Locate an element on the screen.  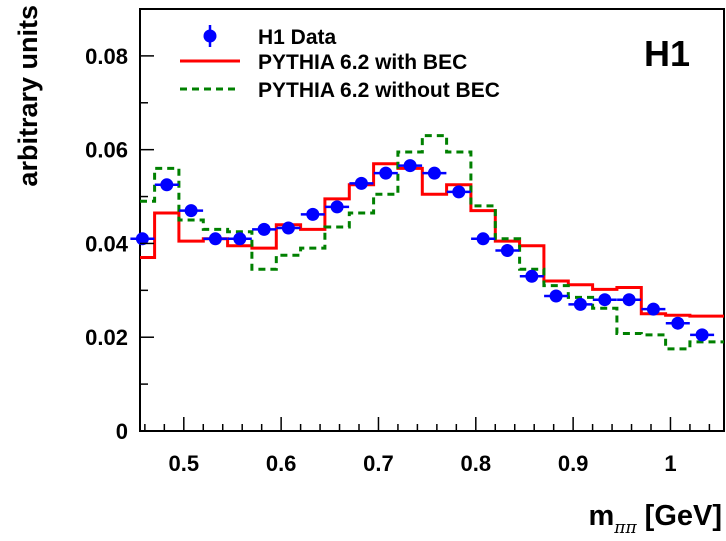
x-tick-label: 0.6 is located at coordinates (281, 463).